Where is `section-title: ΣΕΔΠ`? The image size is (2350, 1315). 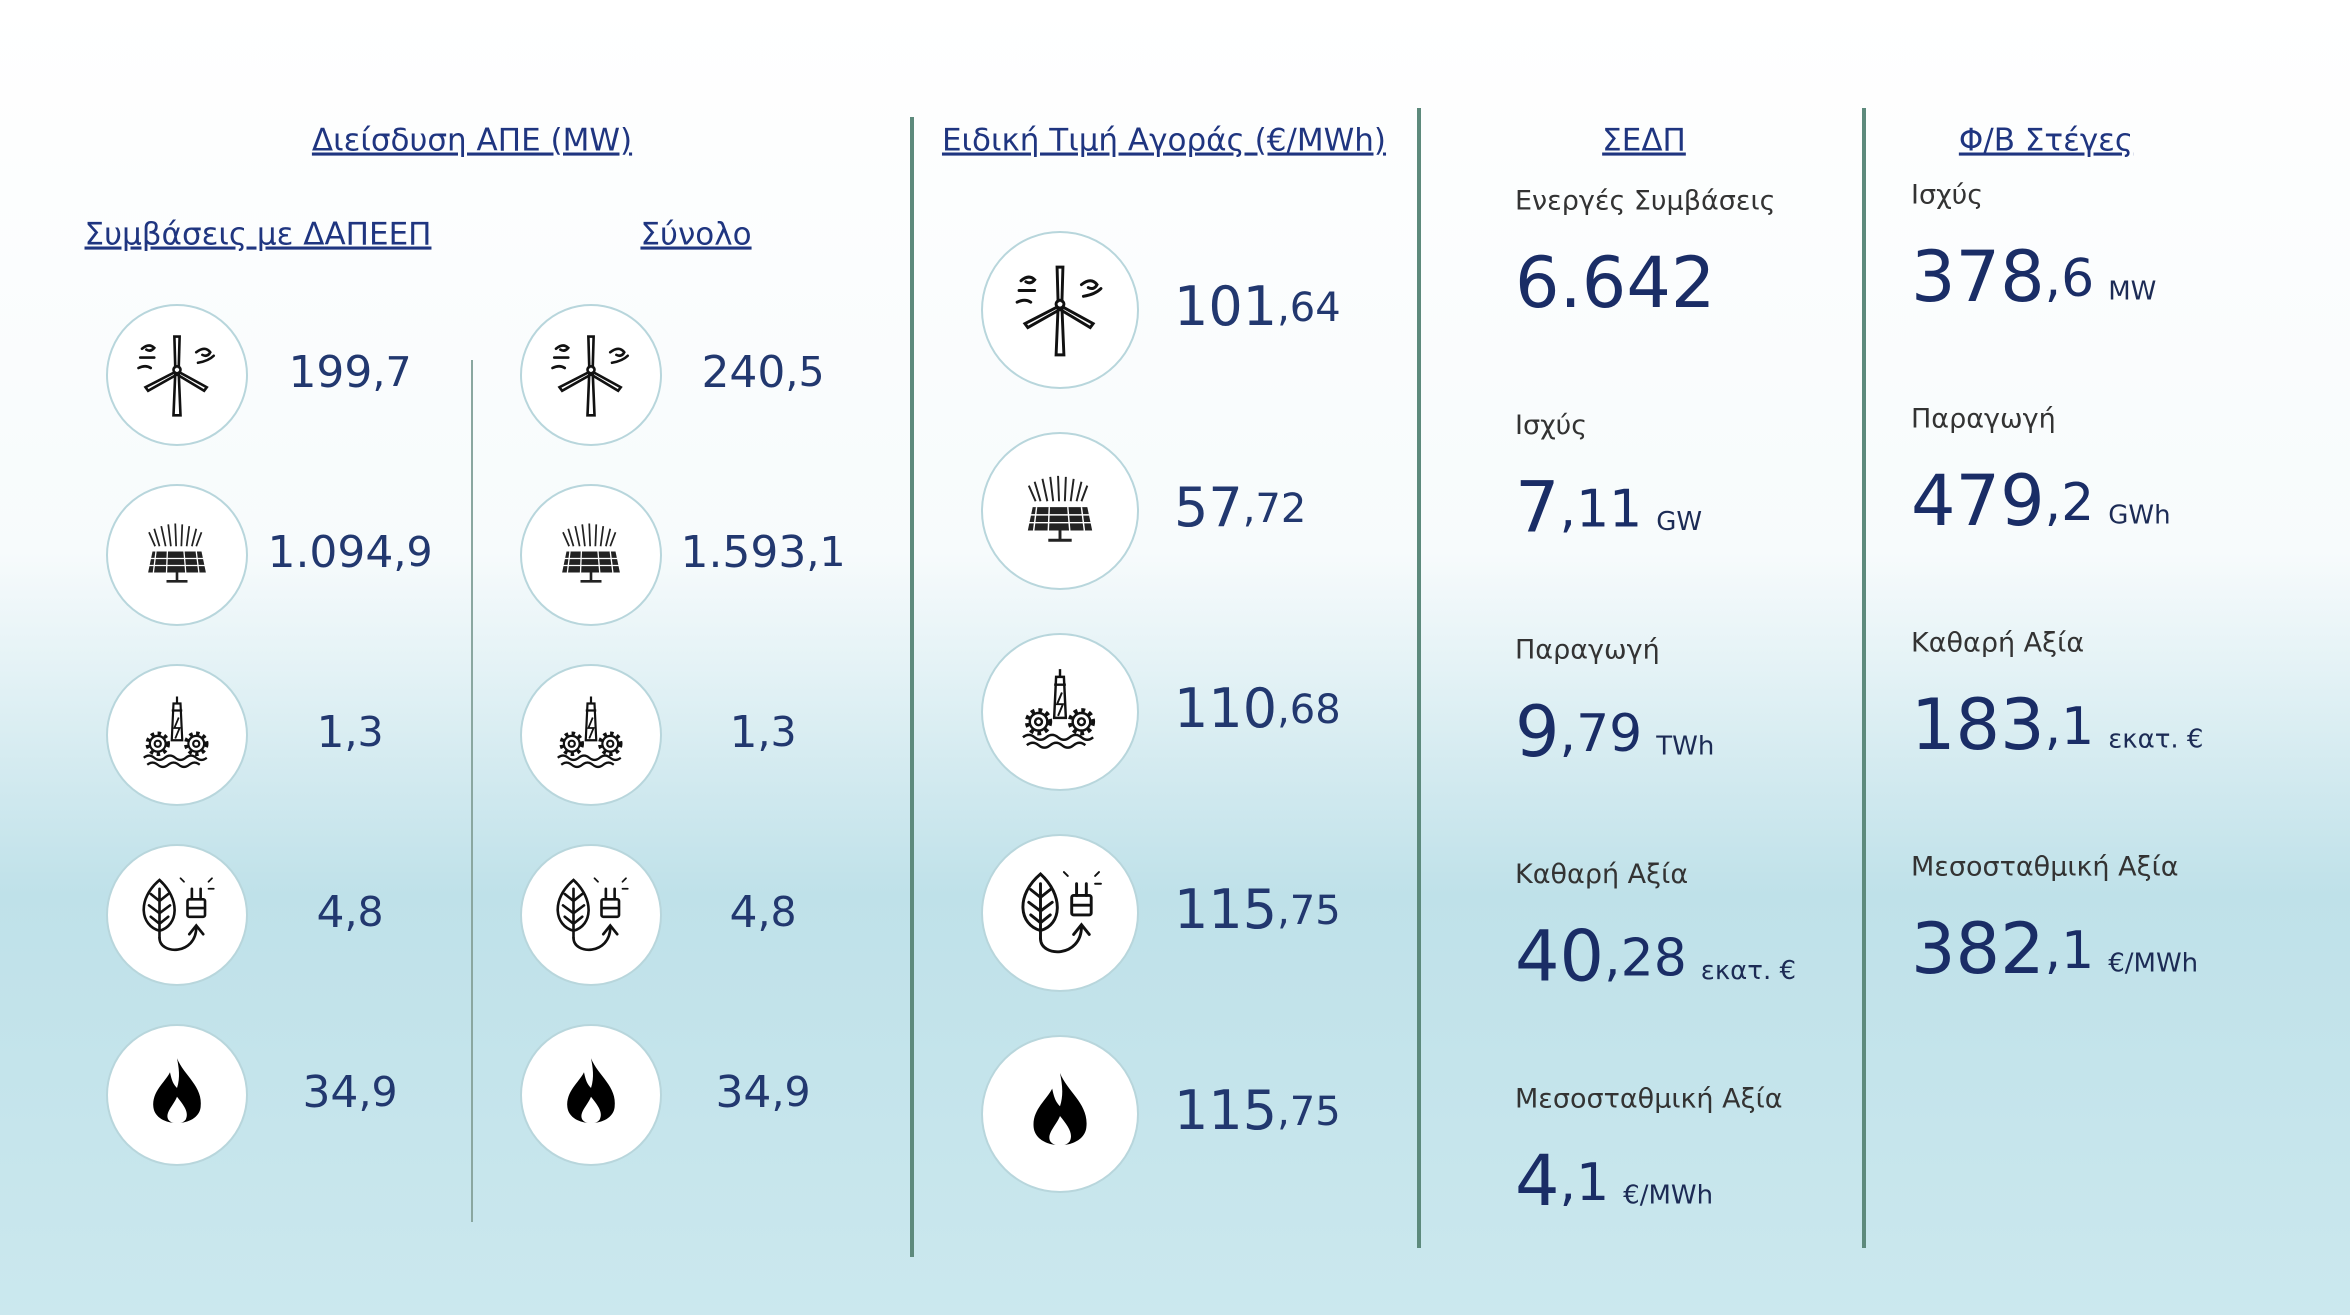 section-title: ΣΕΔΠ is located at coordinates (1644, 141).